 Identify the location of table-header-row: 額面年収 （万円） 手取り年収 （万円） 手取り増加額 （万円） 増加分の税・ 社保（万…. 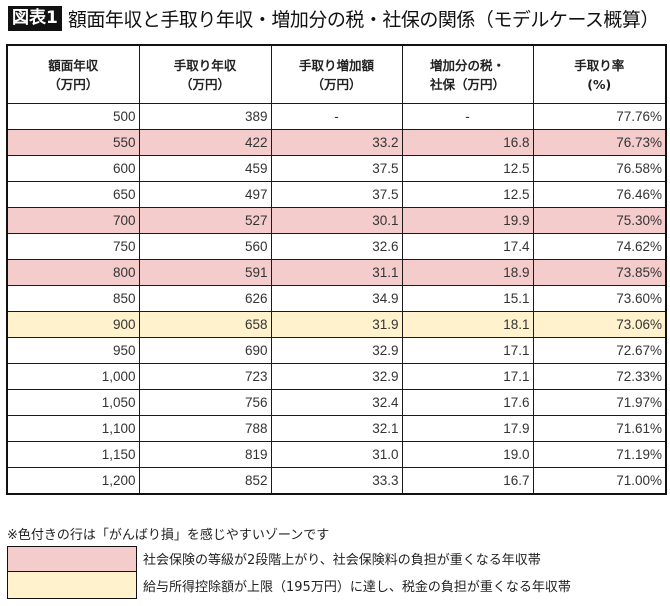
(336, 74).